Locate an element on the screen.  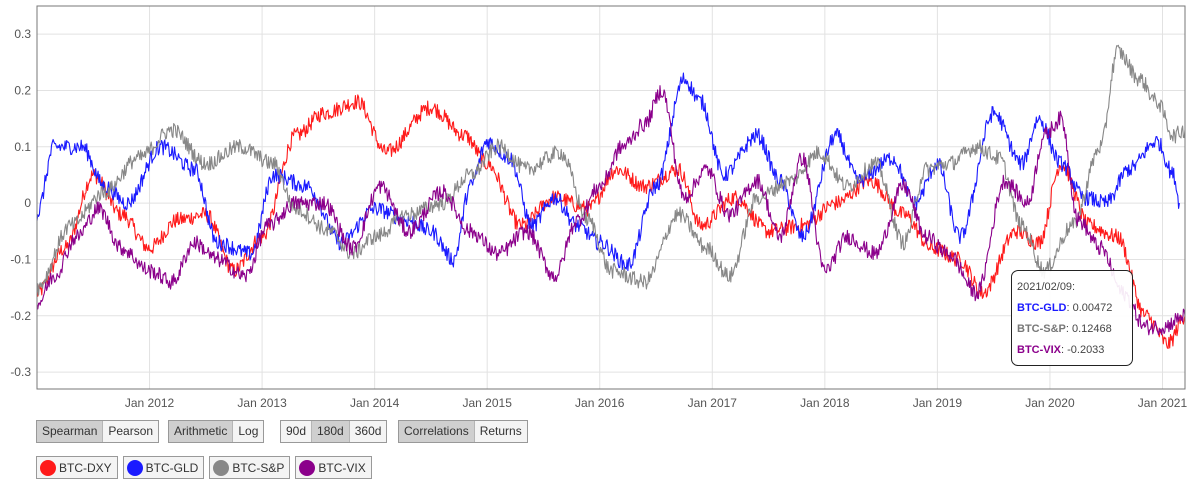
window-360d-button: 360d is located at coordinates (368, 431).